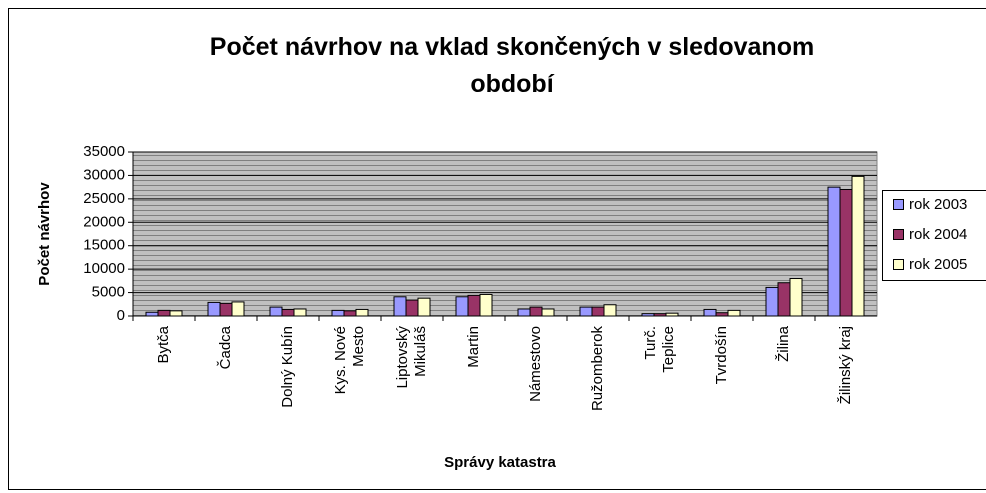 The image size is (986, 493). I want to click on y-tick-label: 25000, so click(104, 198).